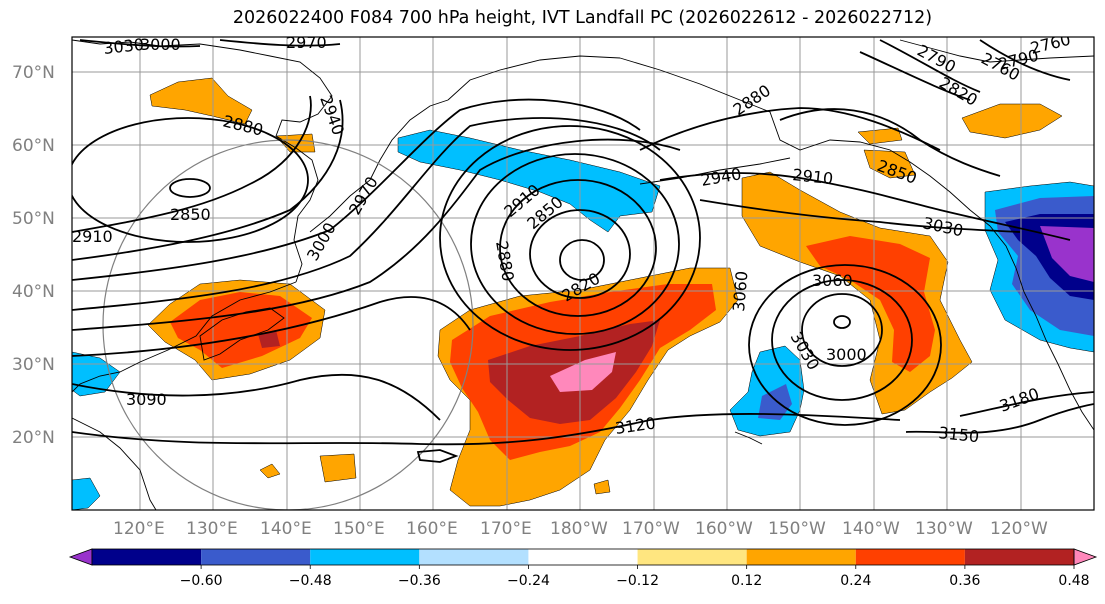 This screenshot has height=604, width=1105. I want to click on coast-kurils, so click(340, 206).